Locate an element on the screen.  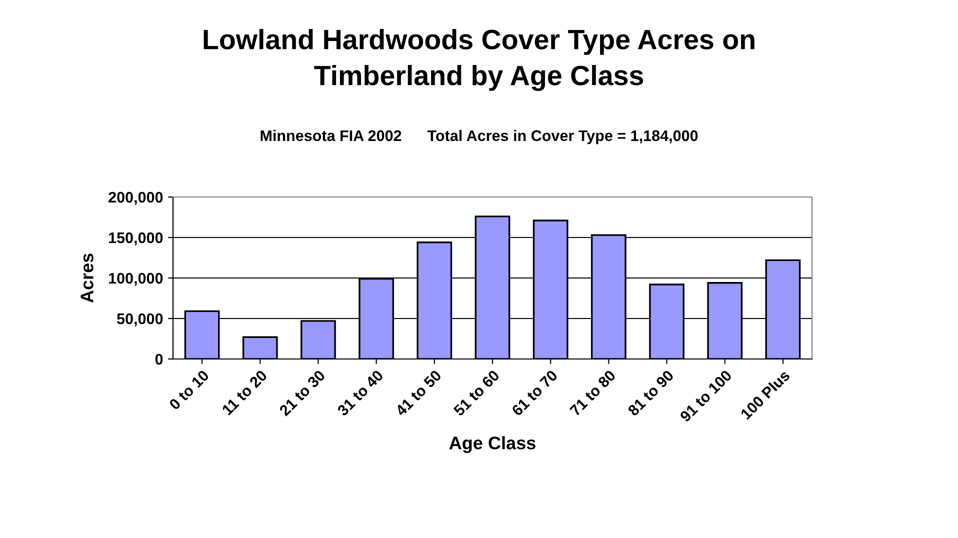
y-axis-title: Acres is located at coordinates (87, 278).